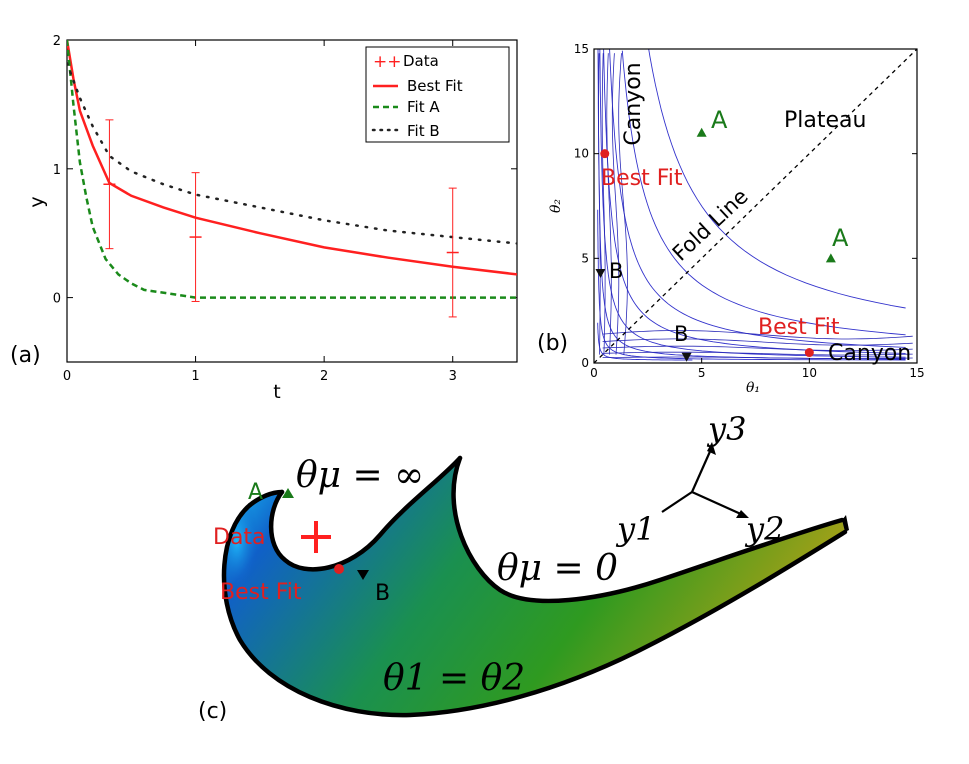 The image size is (969, 764). I want to click on axis-triad: y3 y1 y2, so click(699, 479).